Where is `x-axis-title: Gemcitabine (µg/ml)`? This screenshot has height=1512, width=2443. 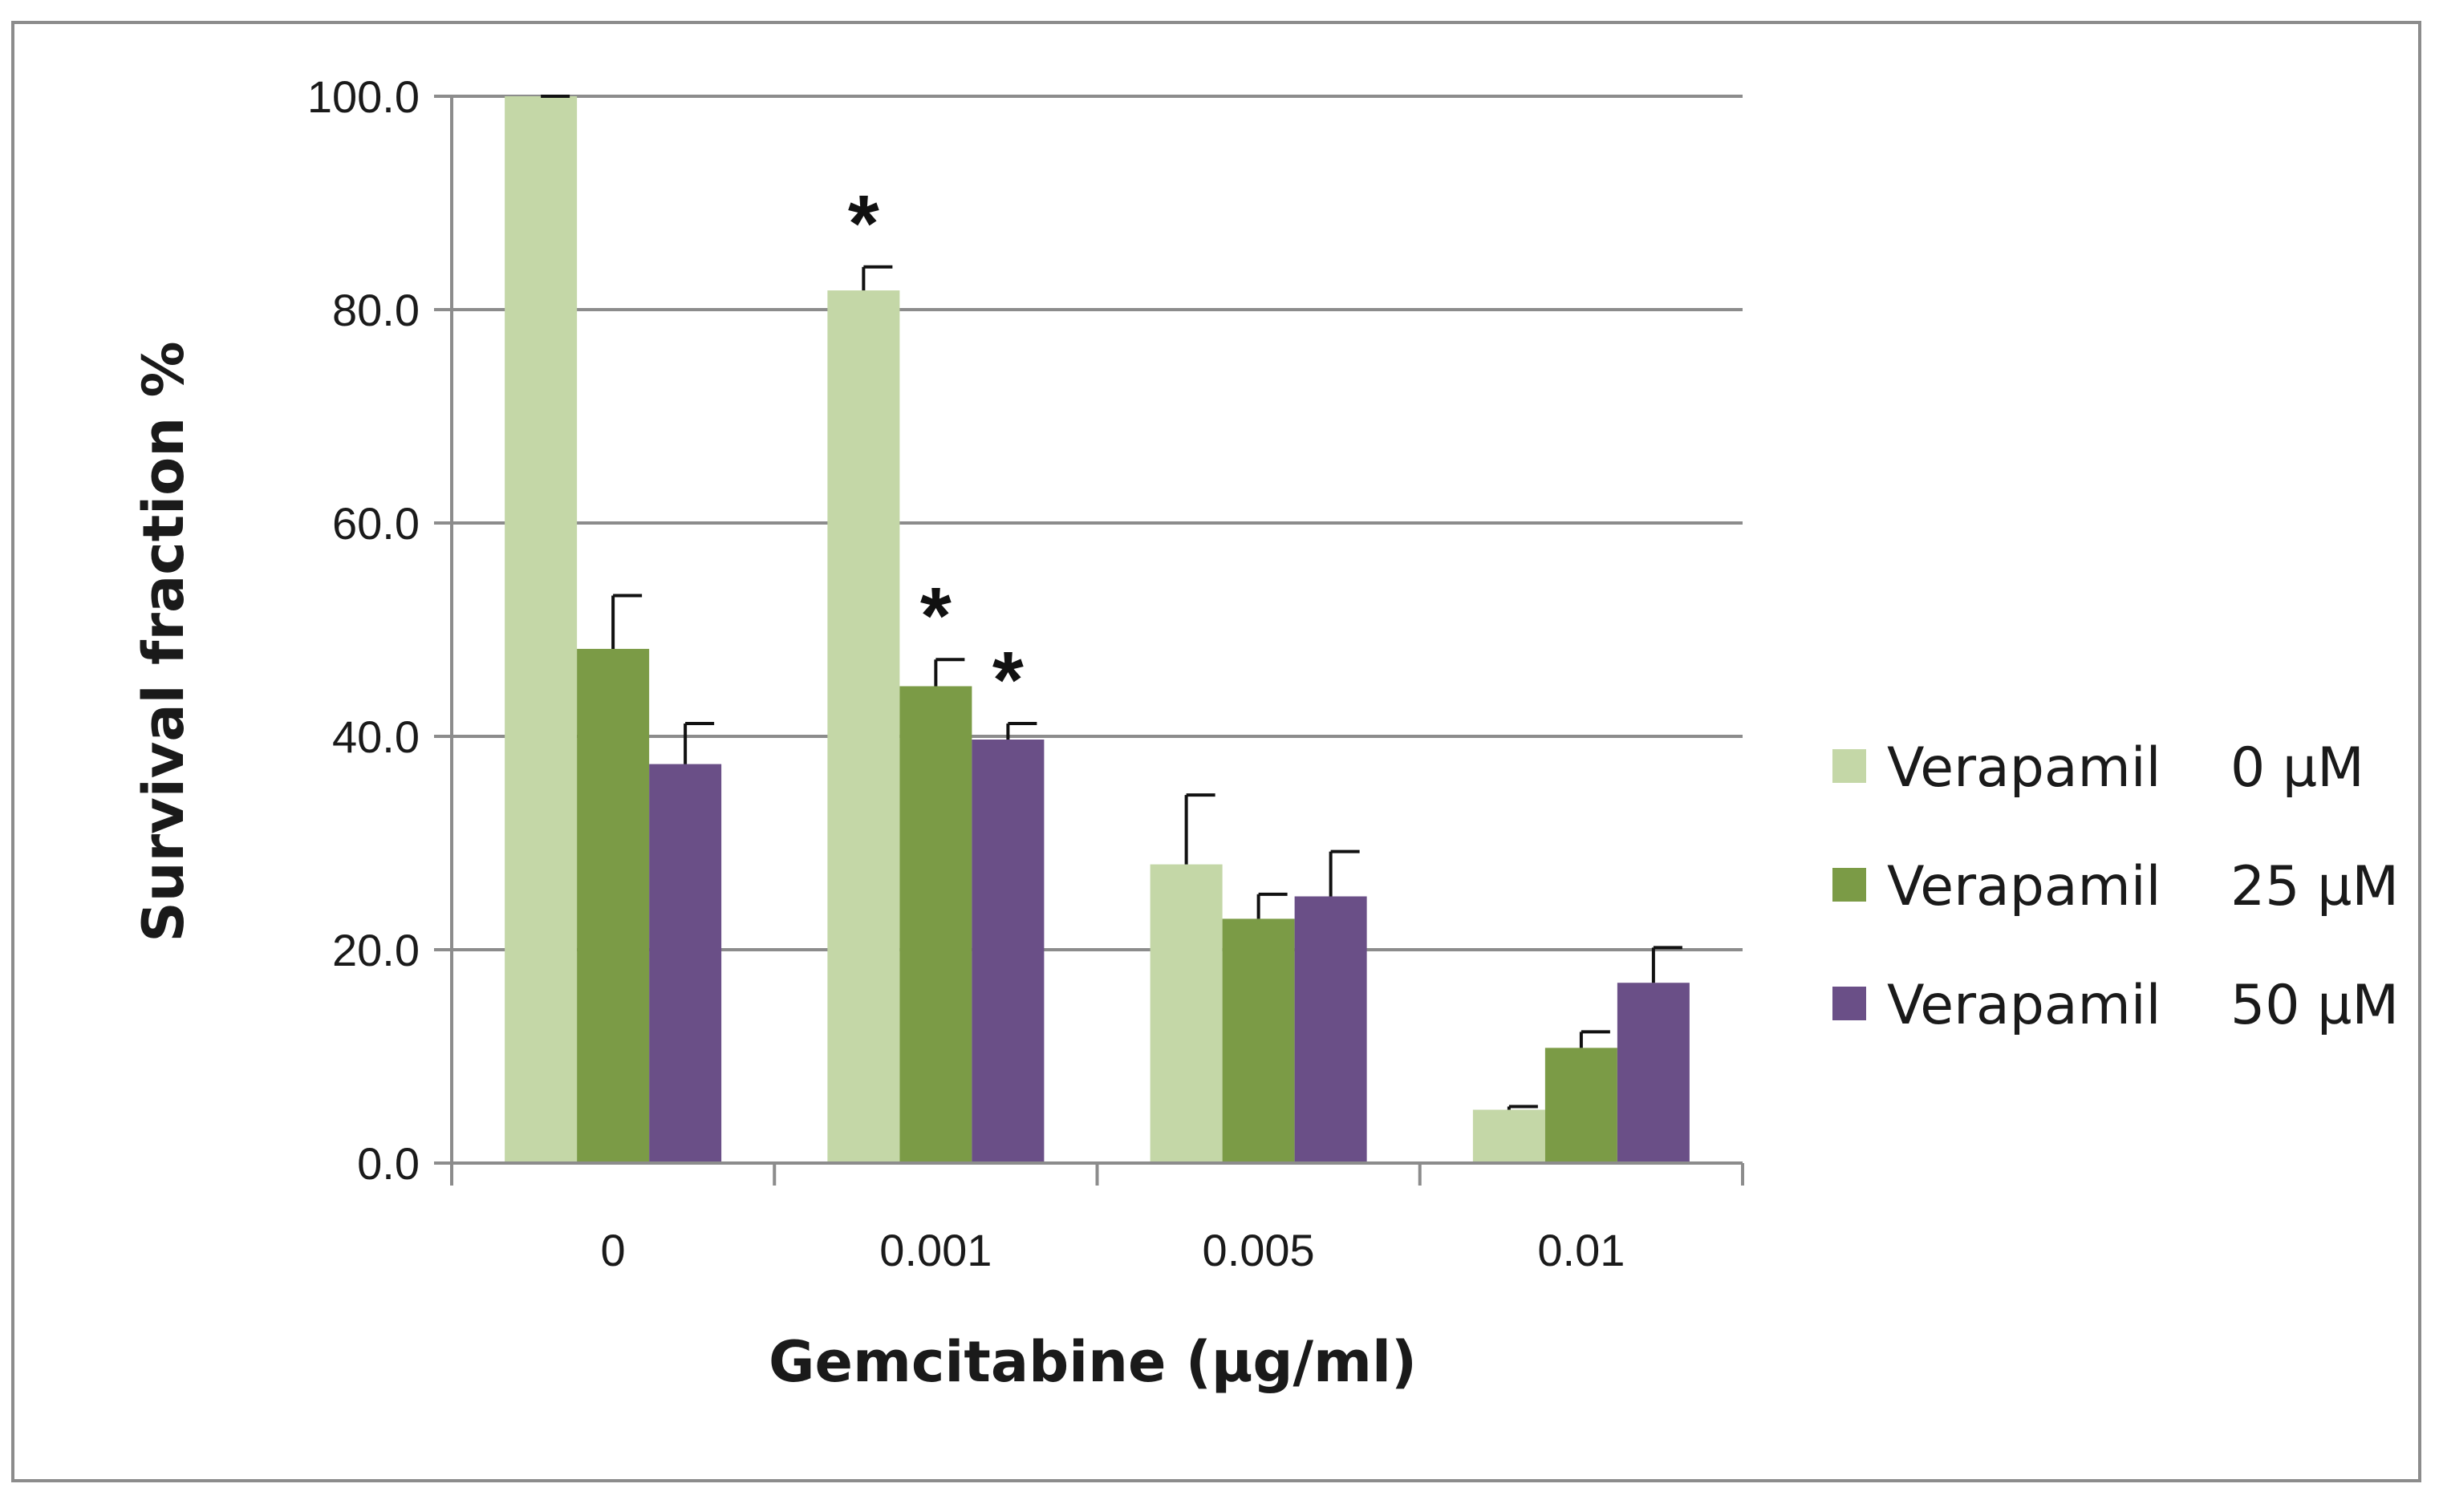
x-axis-title: Gemcitabine (µg/ml) is located at coordinates (1093, 1362).